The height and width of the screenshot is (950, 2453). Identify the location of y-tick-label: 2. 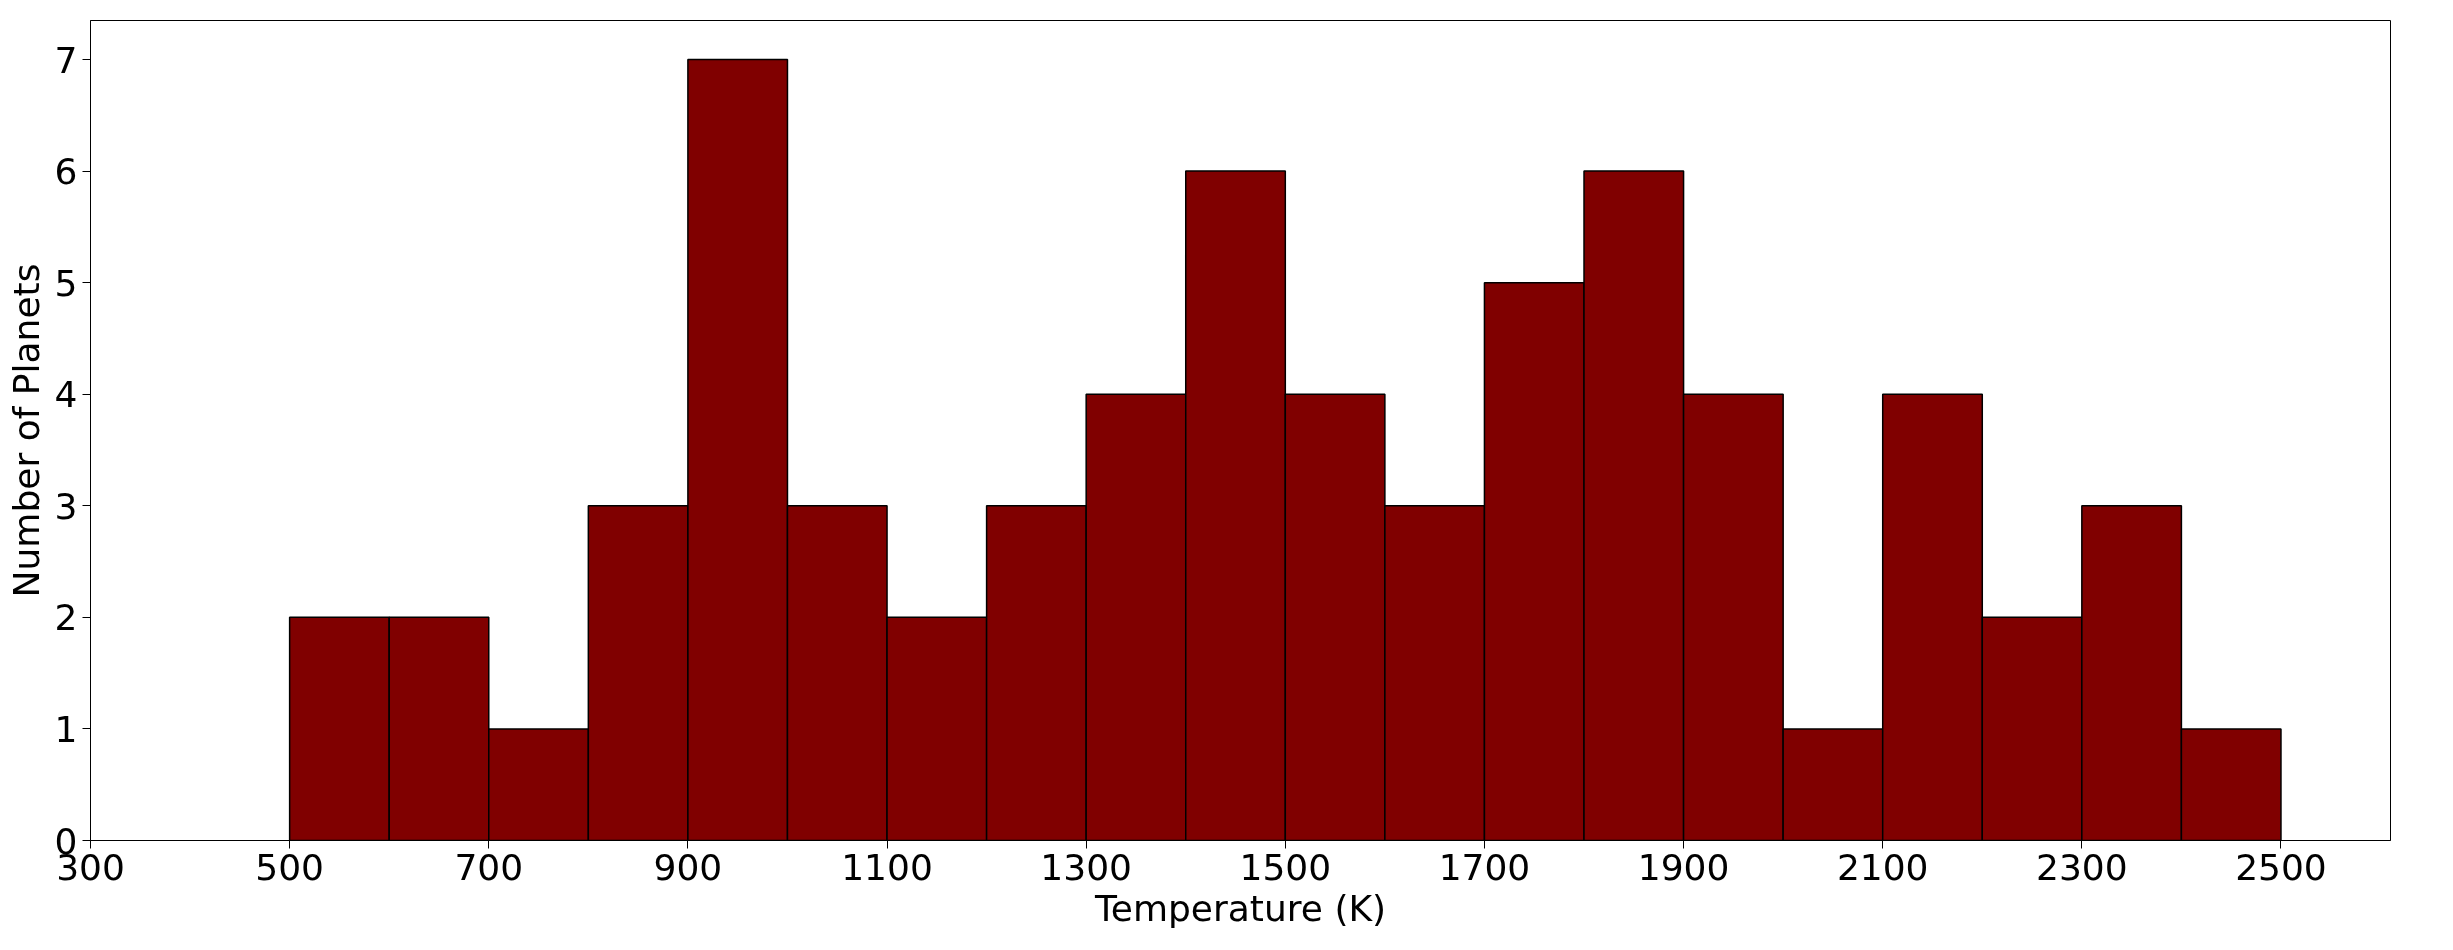
(66, 618).